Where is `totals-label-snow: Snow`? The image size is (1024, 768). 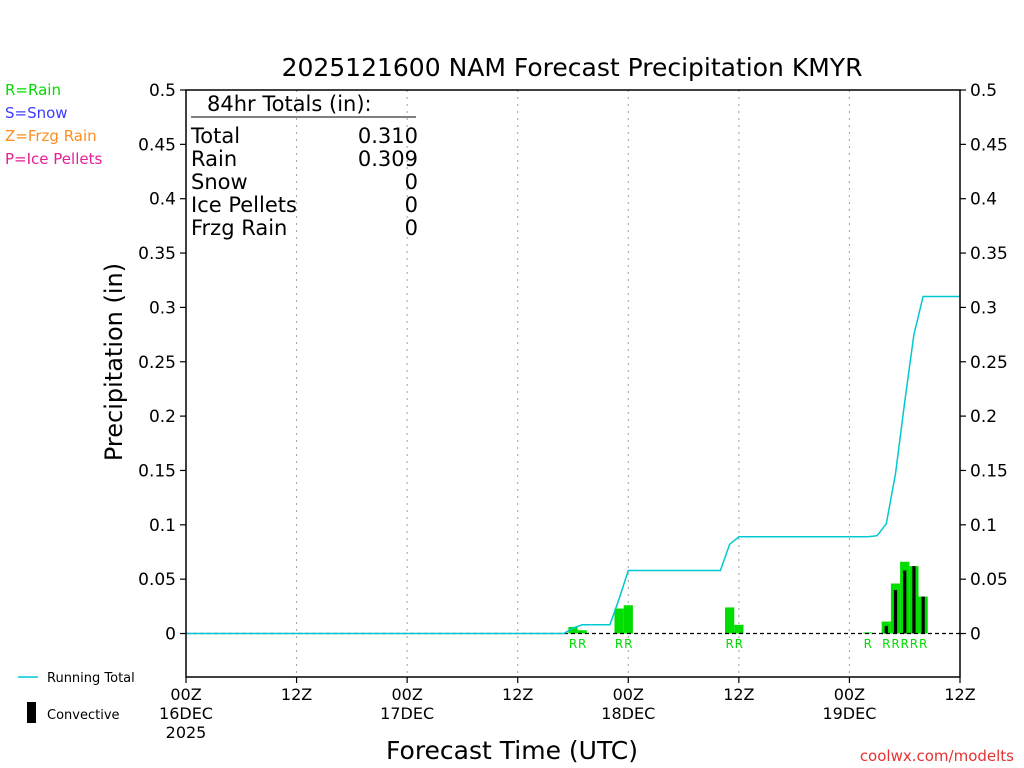
totals-label-snow: Snow is located at coordinates (219, 182).